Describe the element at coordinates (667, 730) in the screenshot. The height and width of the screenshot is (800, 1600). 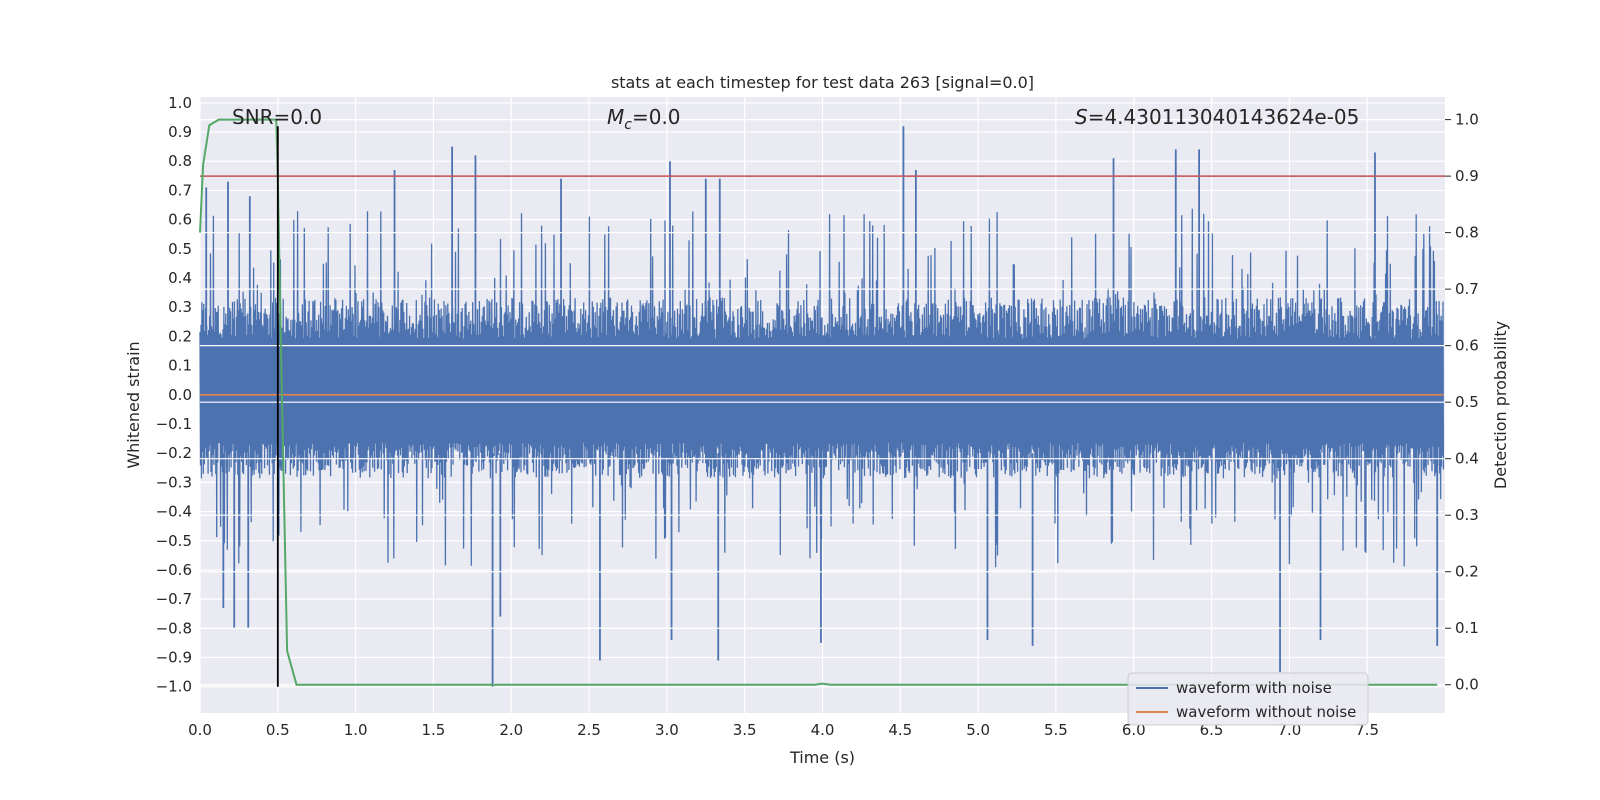
I see `x-tick-label: 3.0` at that location.